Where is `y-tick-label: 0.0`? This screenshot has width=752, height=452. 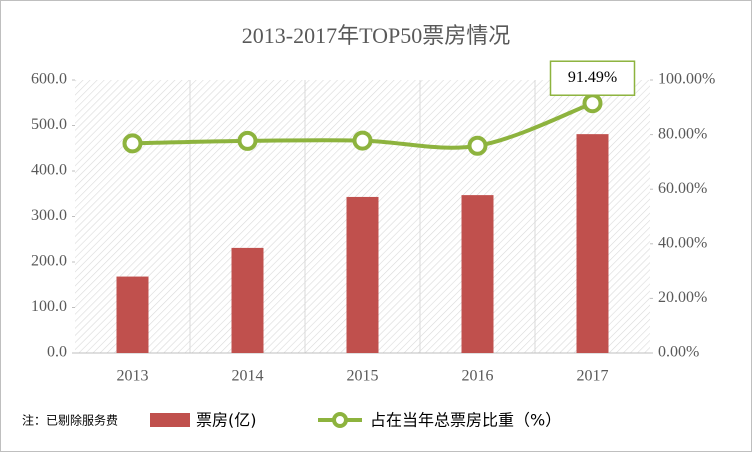 y-tick-label: 0.0 is located at coordinates (57, 352).